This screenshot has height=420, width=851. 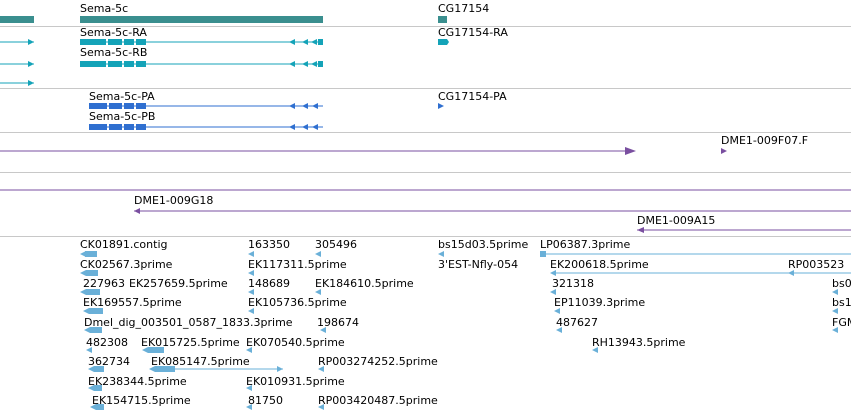 What do you see at coordinates (297, 264) in the screenshot?
I see `est-label: EK117311.5prime` at bounding box center [297, 264].